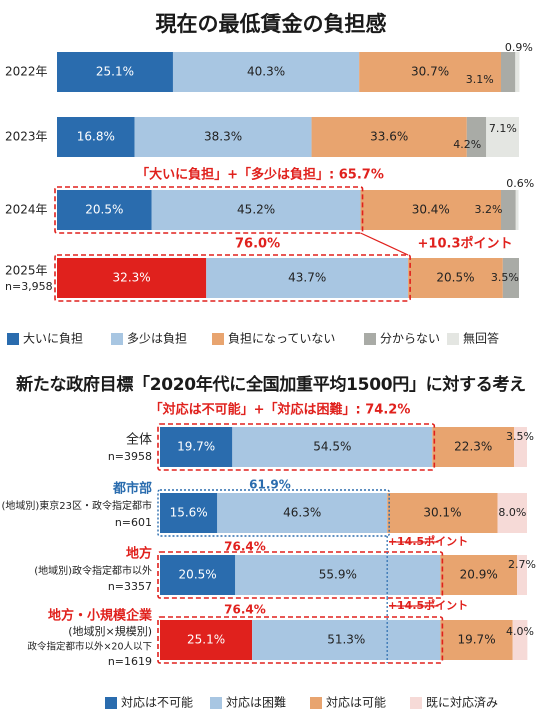  I want to click on category-label: 2025年, so click(26, 271).